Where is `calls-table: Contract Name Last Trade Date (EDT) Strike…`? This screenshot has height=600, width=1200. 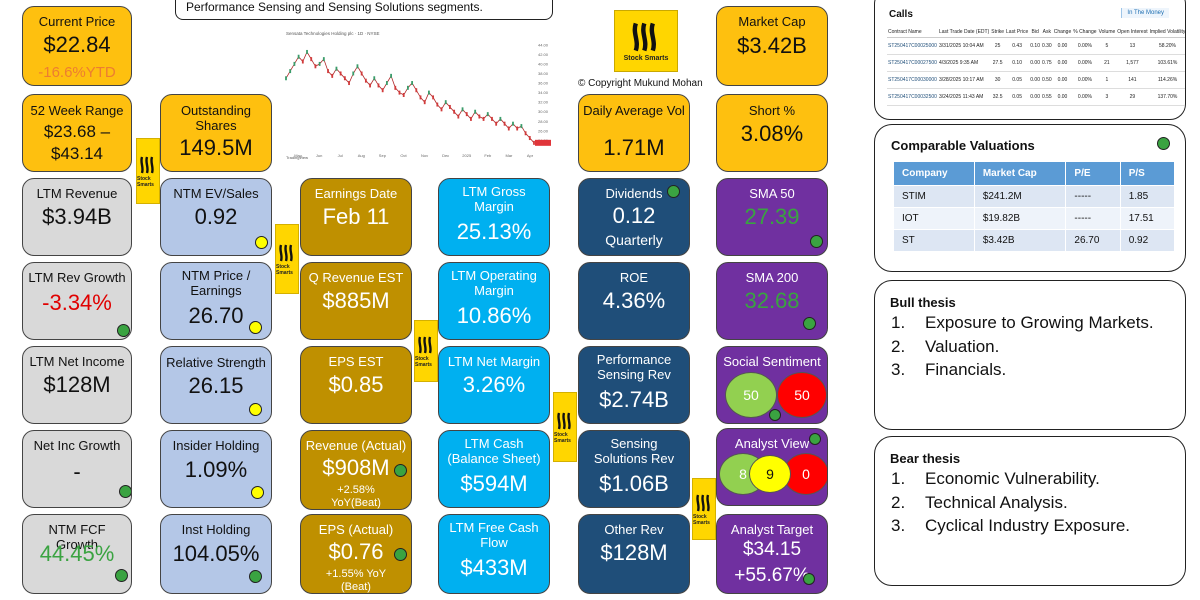
calls-table: Contract Name Last Trade Date (EDT) Strike… is located at coordinates (1036, 66).